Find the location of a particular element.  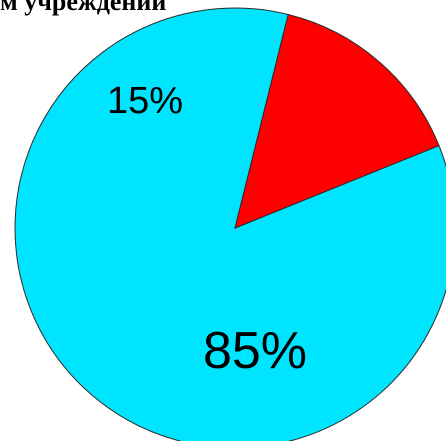

pie-slice-label-2: 15% is located at coordinates (145, 101).